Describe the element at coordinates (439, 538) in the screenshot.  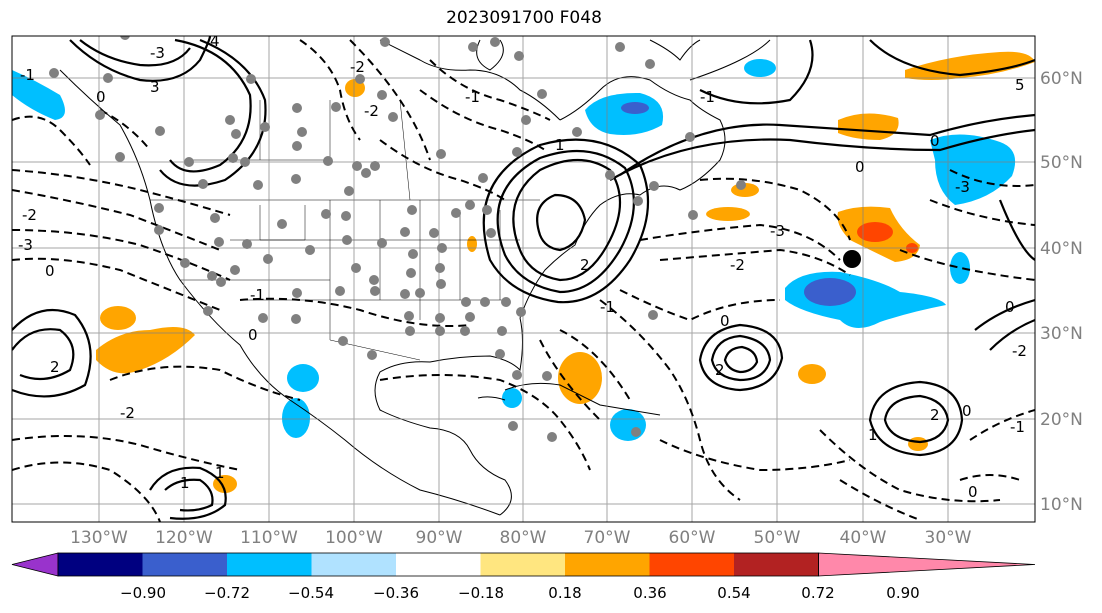
I see `lon-label: 90°W` at that location.